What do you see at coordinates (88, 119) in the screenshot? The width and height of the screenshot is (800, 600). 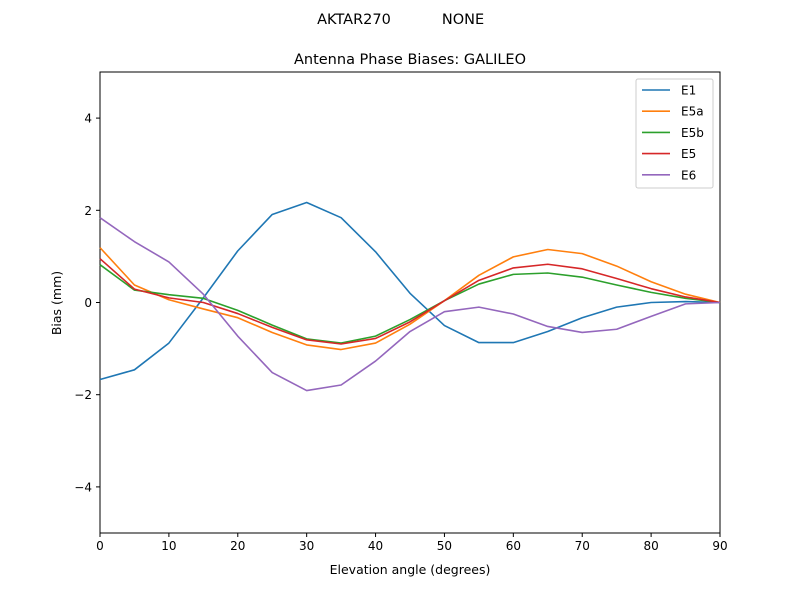 I see `y-tick-label: 4` at bounding box center [88, 119].